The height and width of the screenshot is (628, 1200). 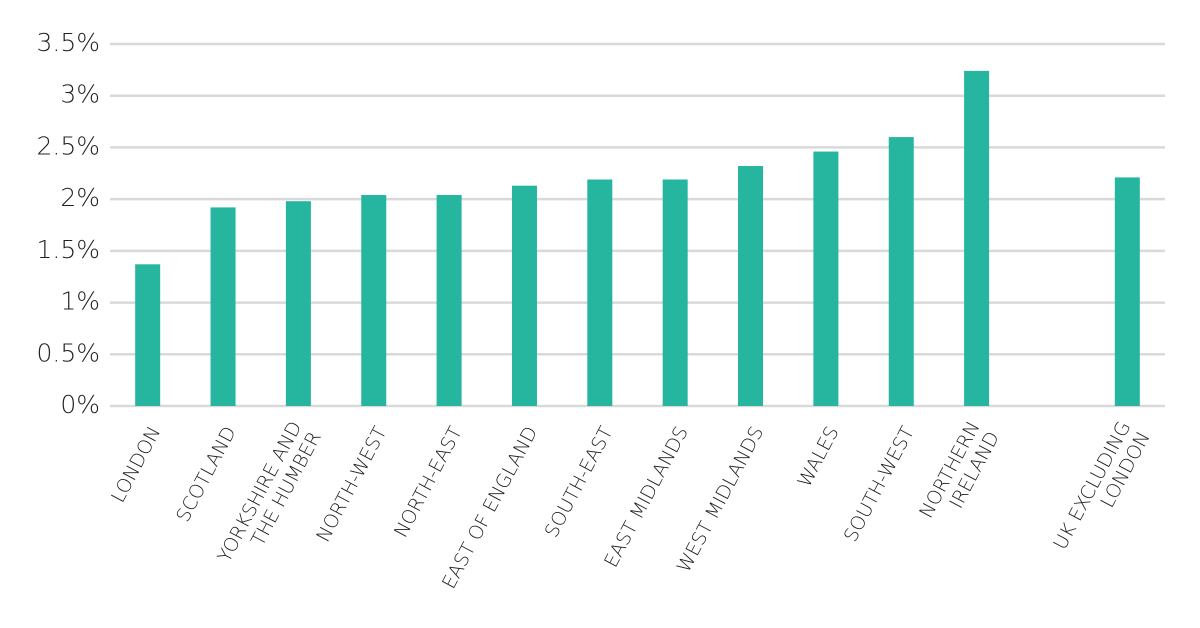 I want to click on x-tick-label: NORTHERNIRELAND, so click(x=959, y=474).